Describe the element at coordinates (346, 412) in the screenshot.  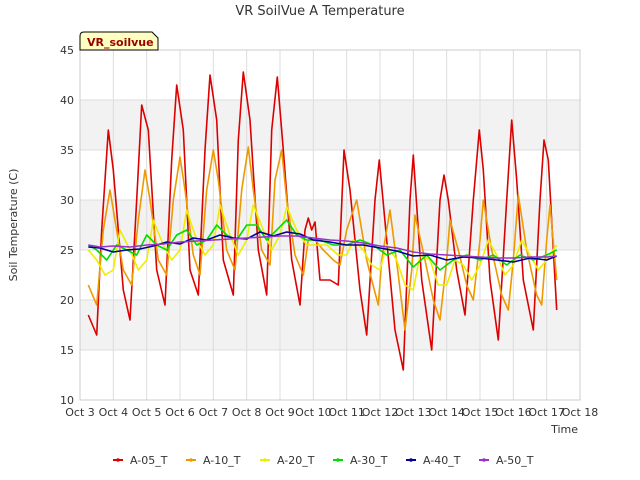
I see `x-tick-label: Oct 11` at that location.